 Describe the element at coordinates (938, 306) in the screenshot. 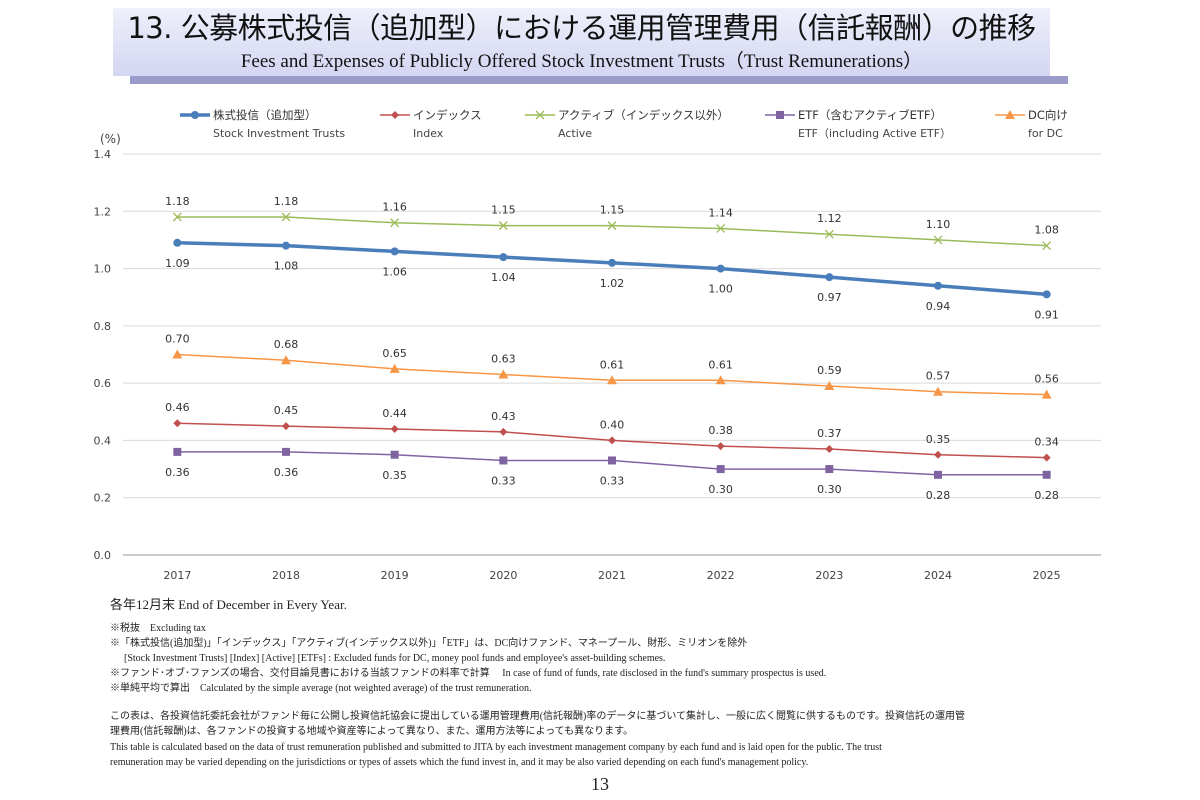

I see `data-label: 0.94` at that location.